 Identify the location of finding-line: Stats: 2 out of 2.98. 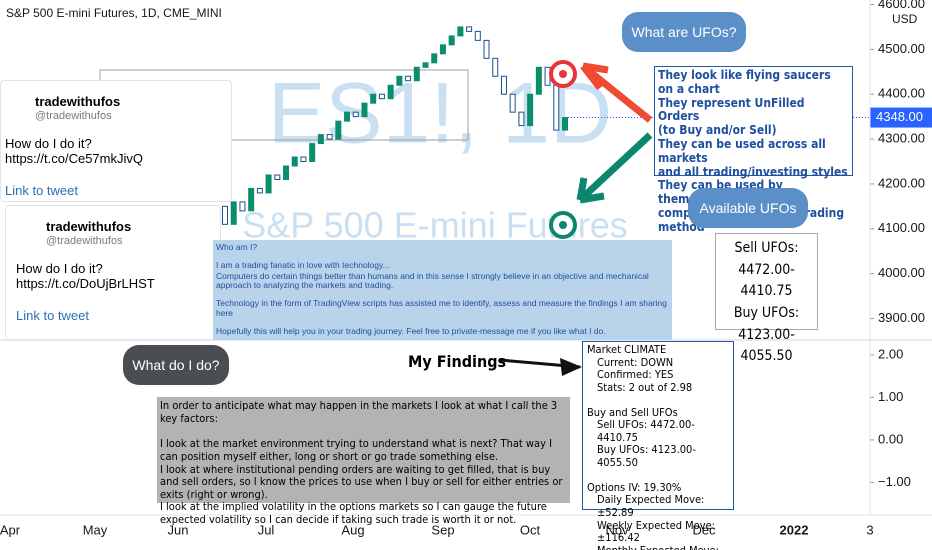
(645, 387).